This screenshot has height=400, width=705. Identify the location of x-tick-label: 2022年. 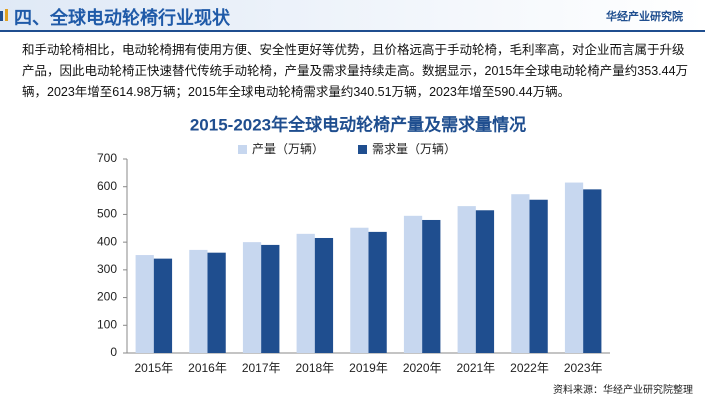
(529, 368).